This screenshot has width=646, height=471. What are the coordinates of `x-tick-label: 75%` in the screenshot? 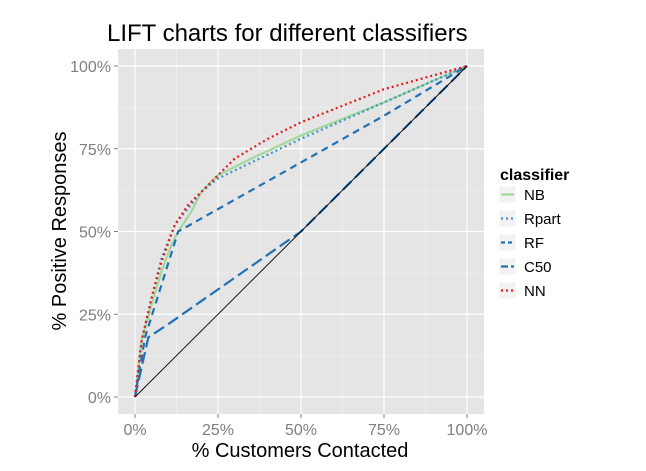 It's located at (384, 430).